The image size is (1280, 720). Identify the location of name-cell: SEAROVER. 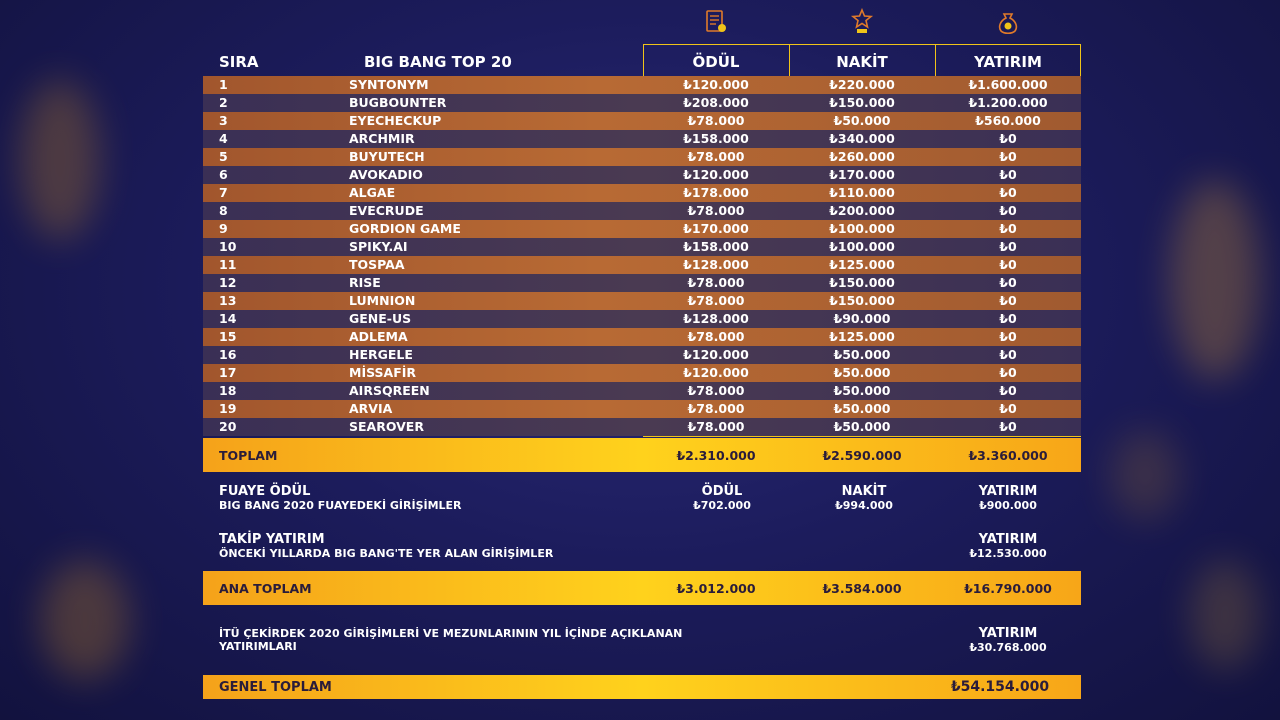
(386, 426).